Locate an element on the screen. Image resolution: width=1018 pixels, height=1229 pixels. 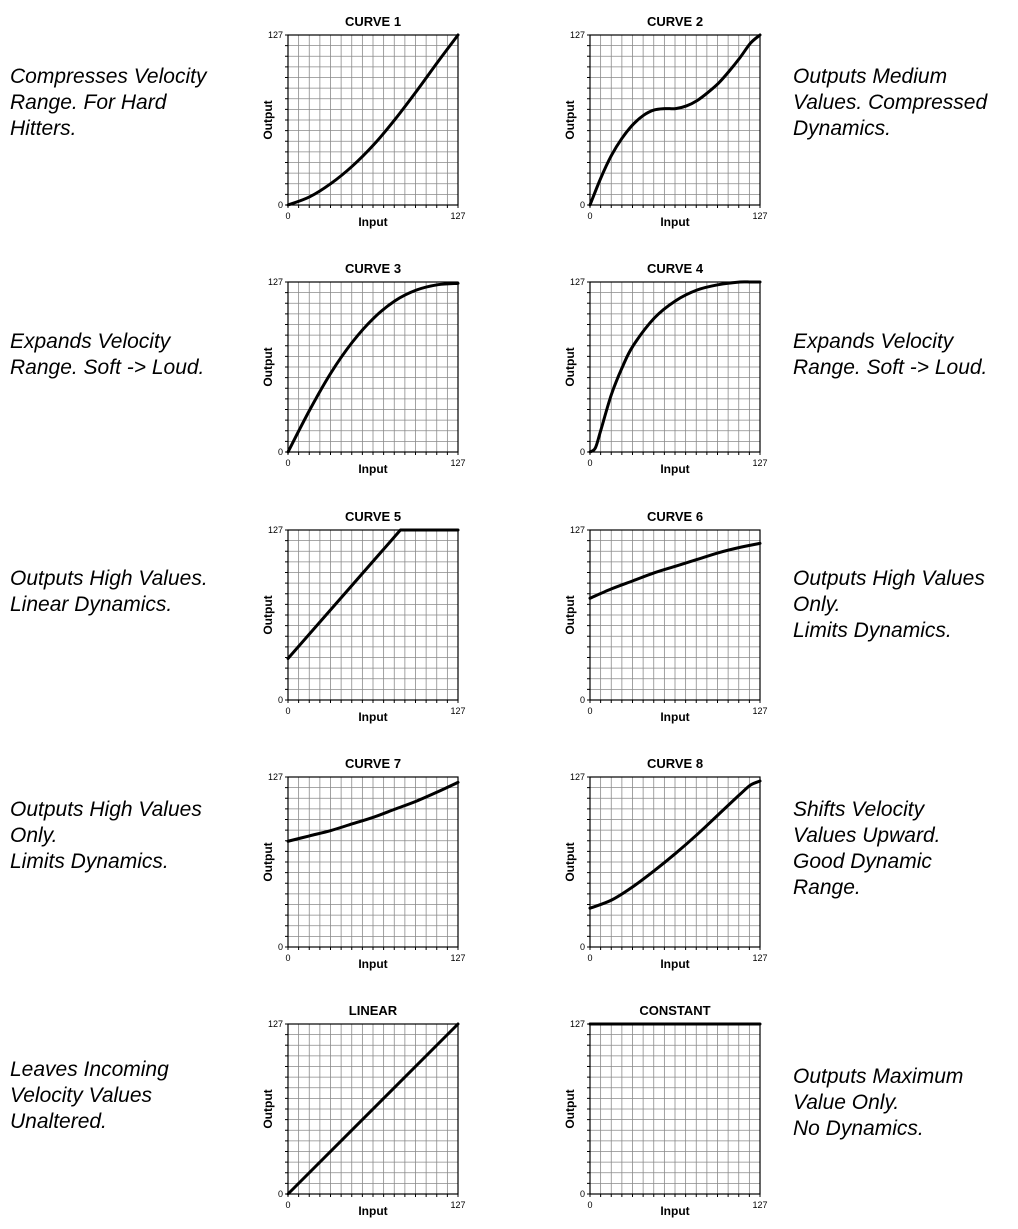
chart-title: LINEAR is located at coordinates (373, 1010).